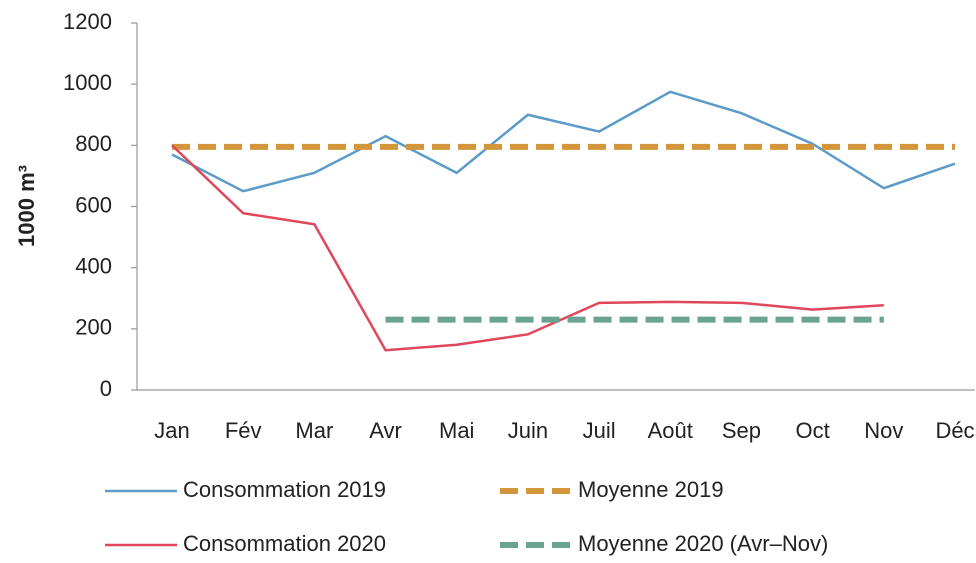  I want to click on x-tick-label: Mar, so click(314, 430).